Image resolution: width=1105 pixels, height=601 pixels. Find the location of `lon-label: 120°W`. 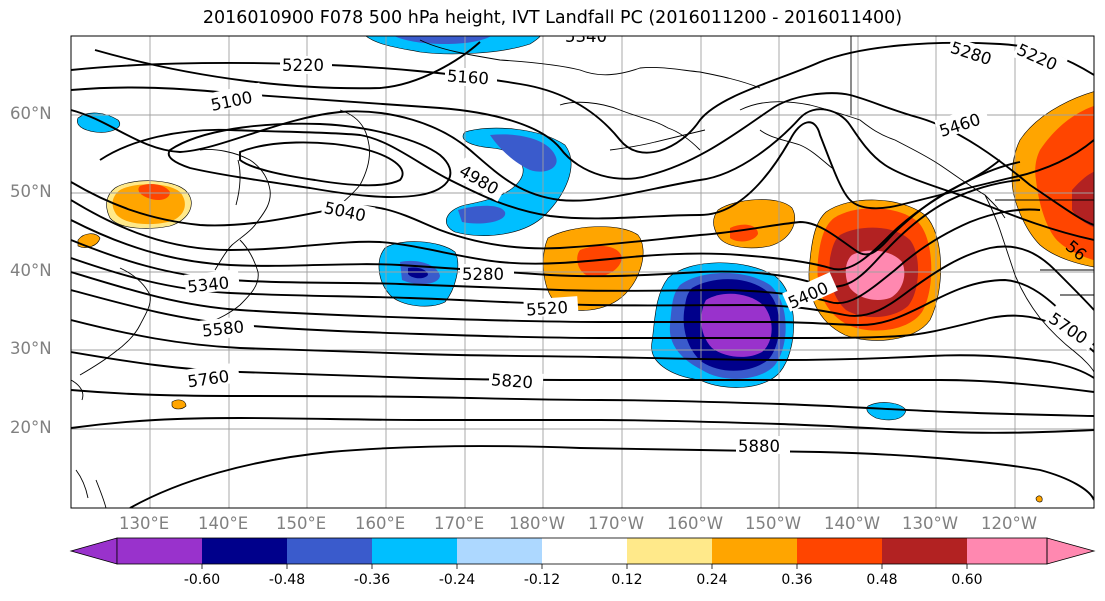

lon-label: 120°W is located at coordinates (1009, 523).